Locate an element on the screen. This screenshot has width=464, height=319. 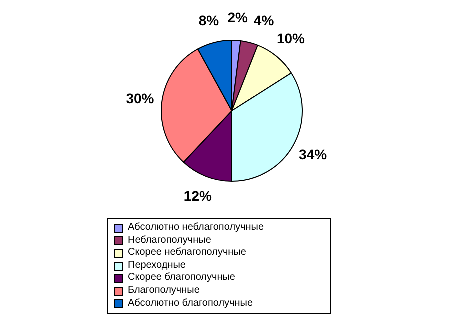
data-label: 10% is located at coordinates (291, 38).